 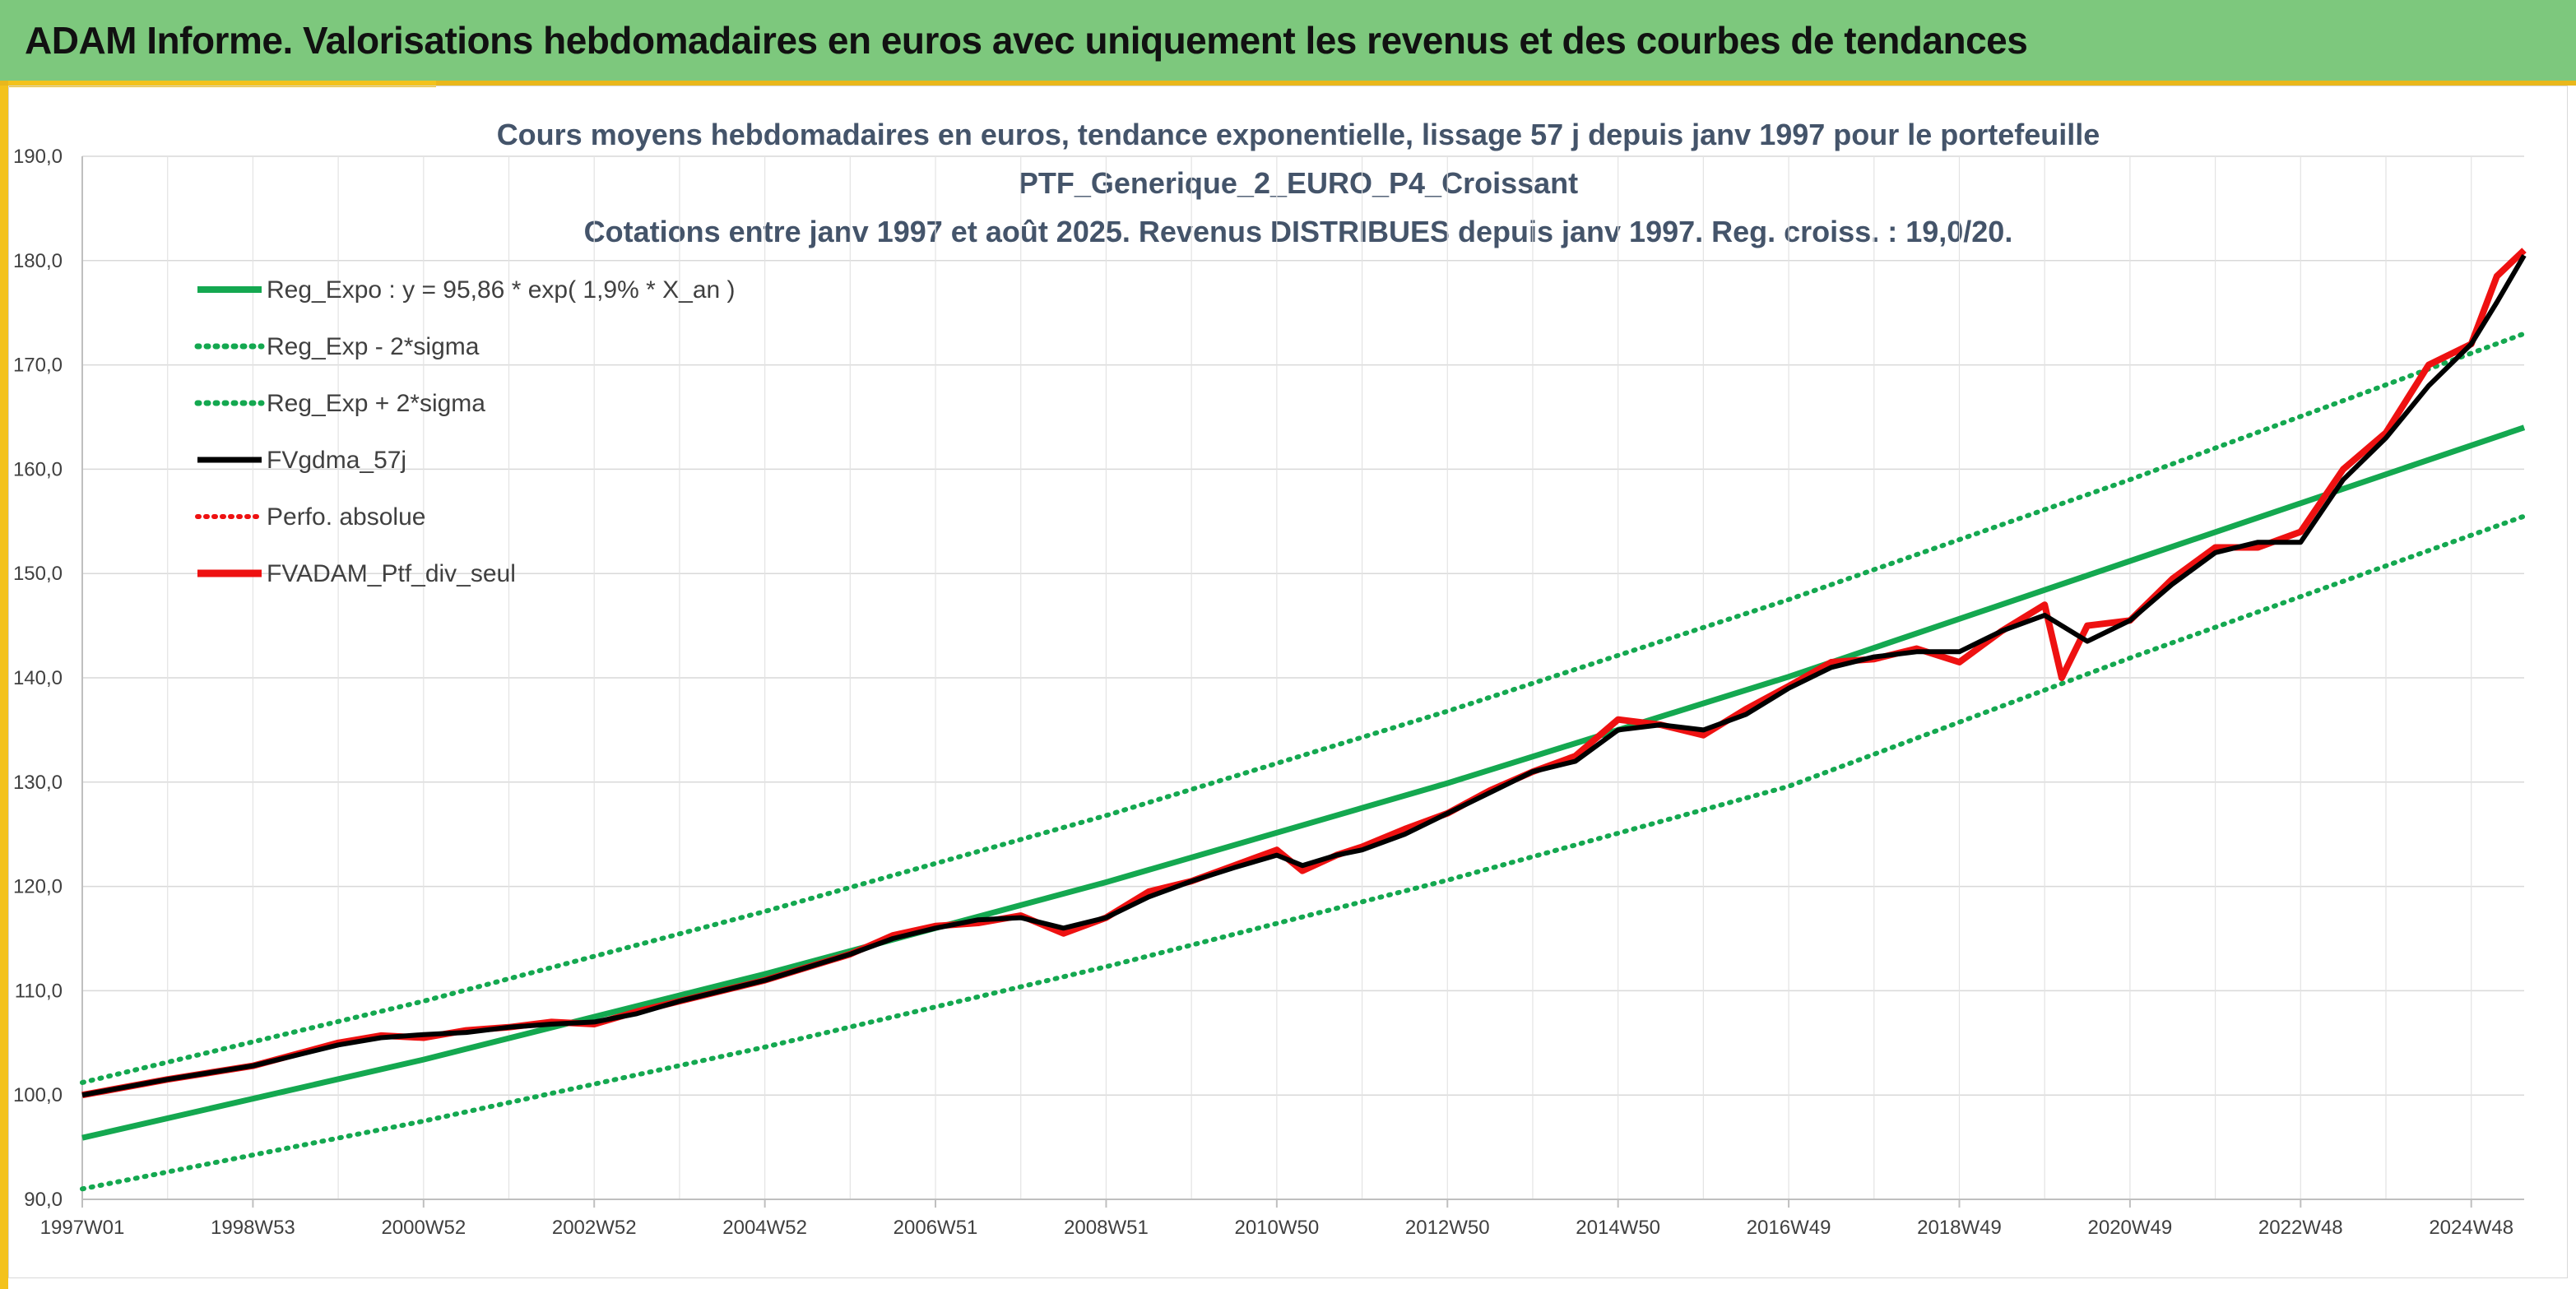 I want to click on y-tick-label: 110,0, so click(x=39, y=991).